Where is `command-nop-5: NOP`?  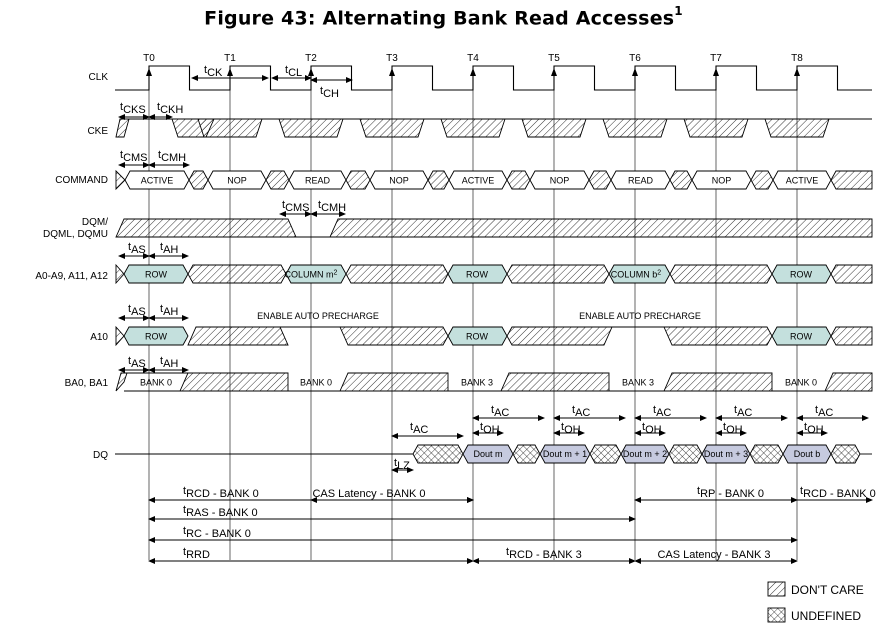 command-nop-5: NOP is located at coordinates (560, 181).